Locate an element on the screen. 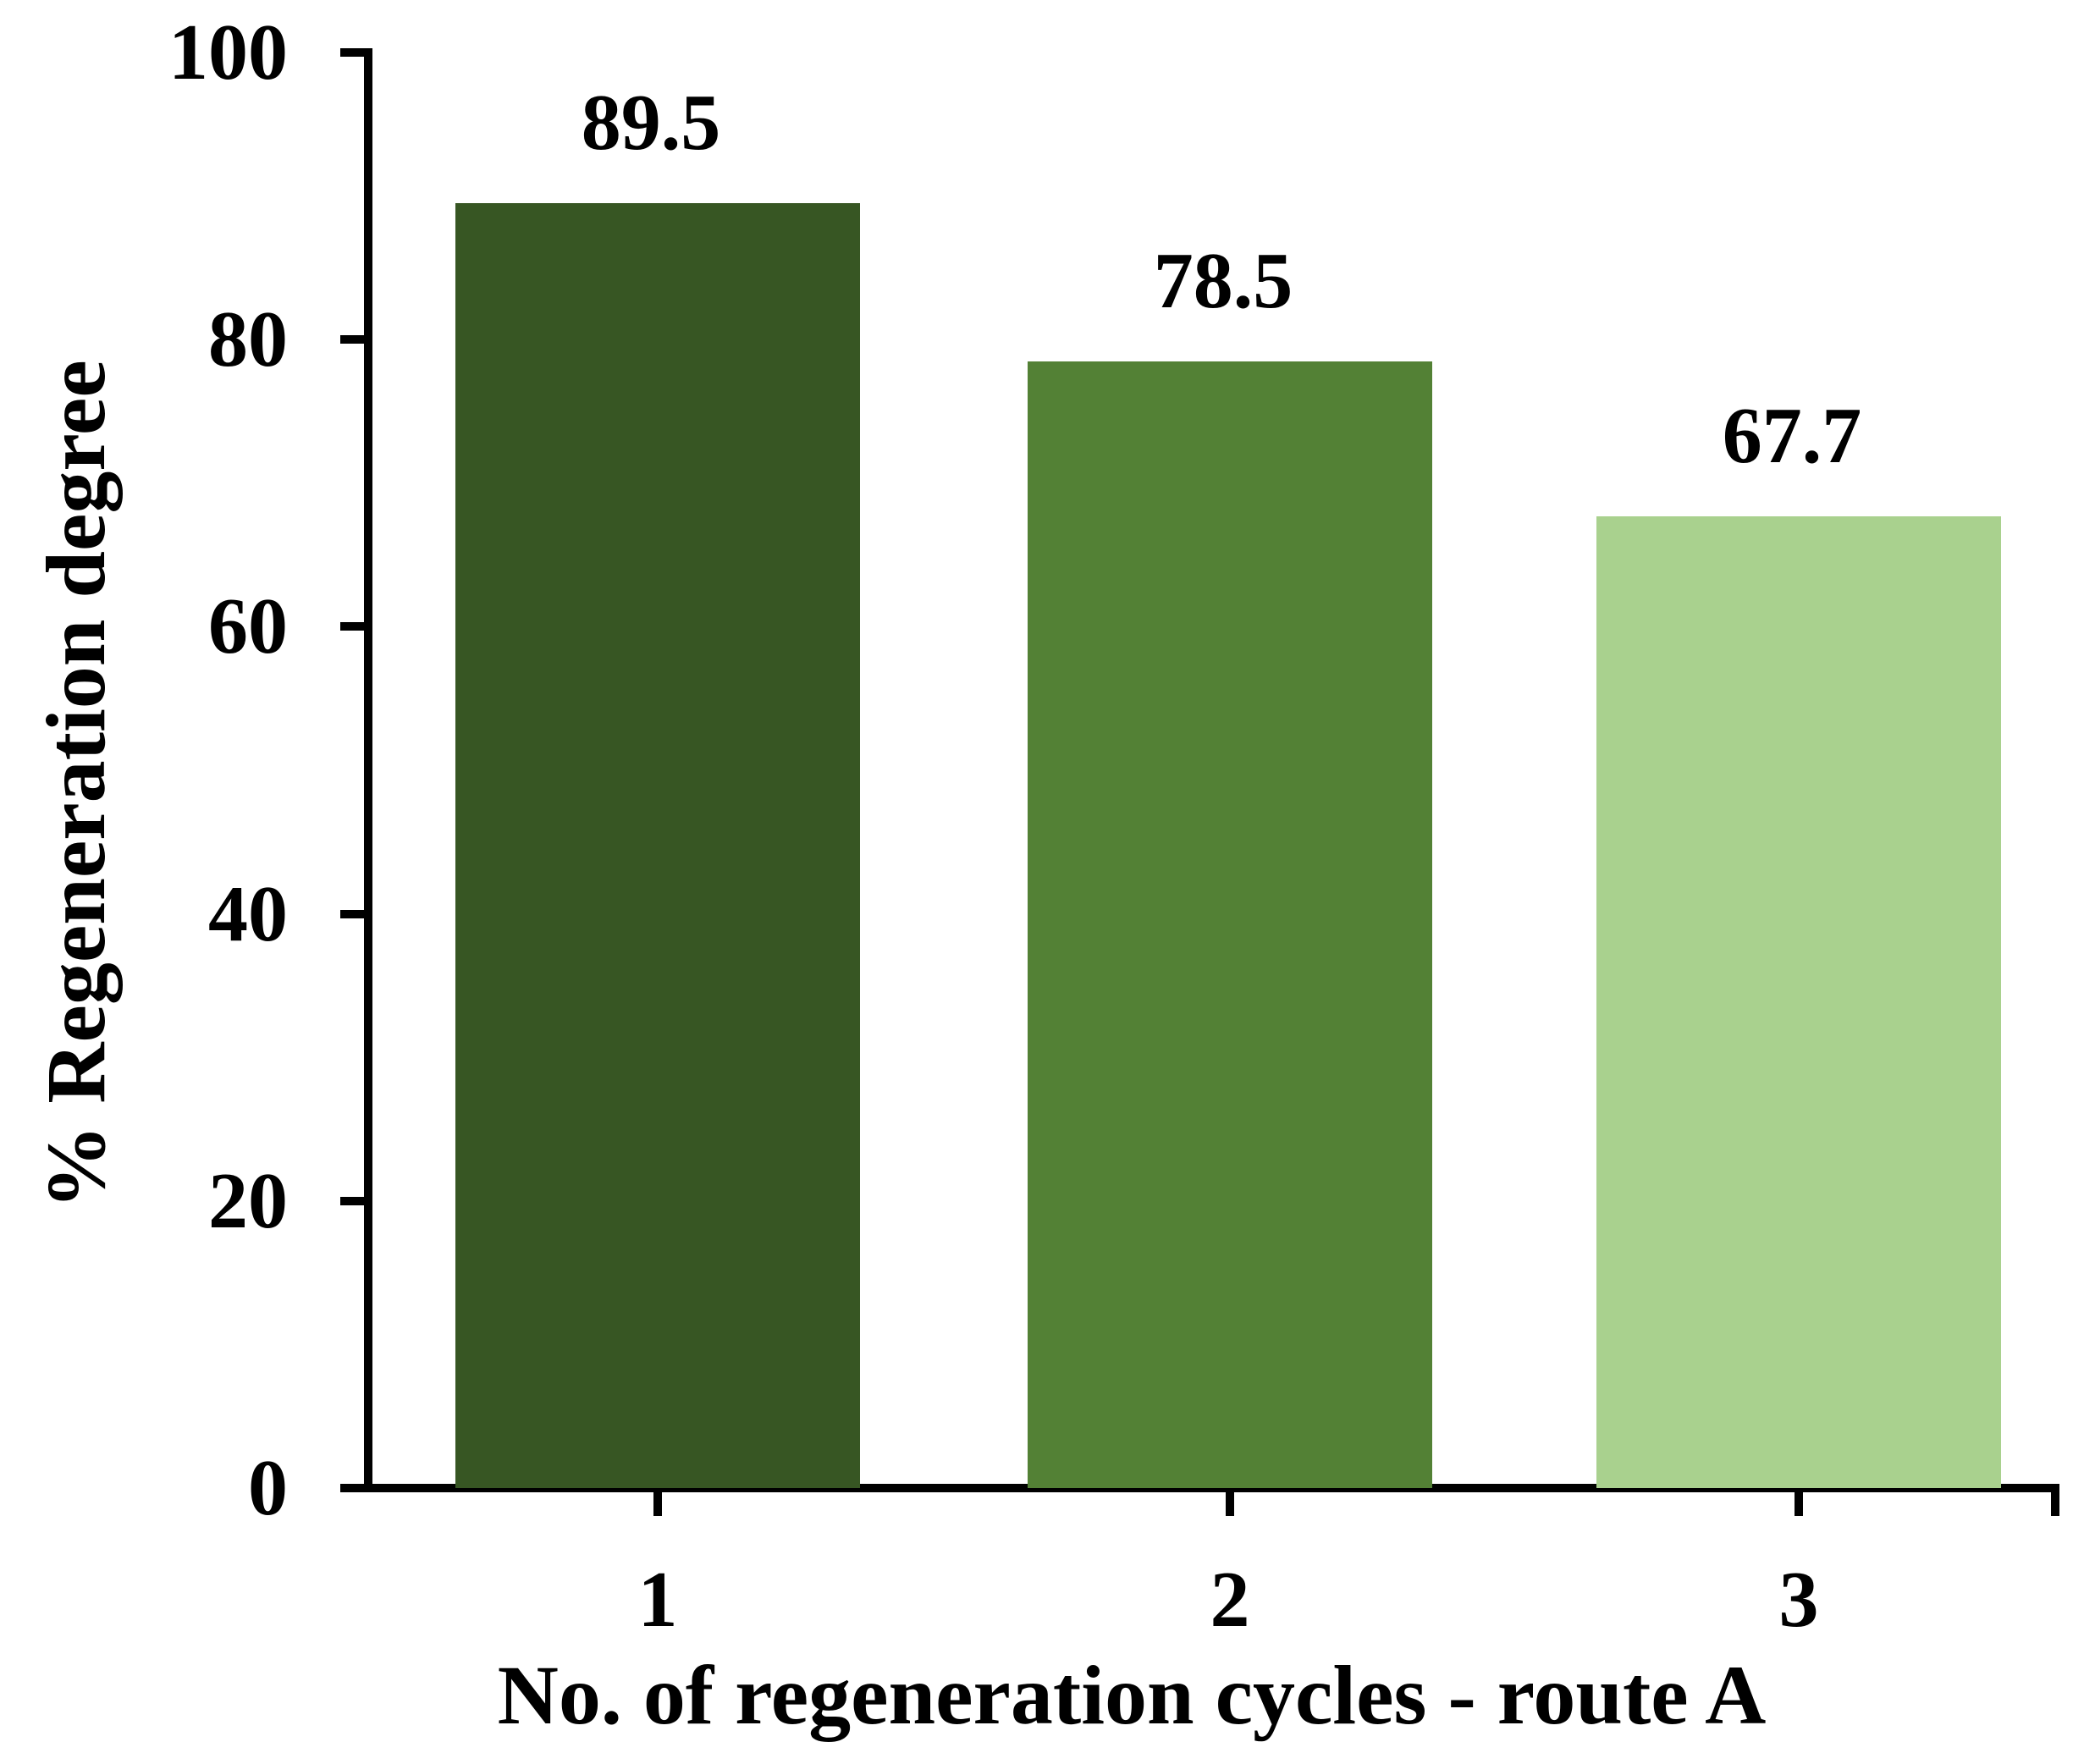 This screenshot has height=1764, width=2084. y-tick-label: 80 is located at coordinates (248, 339).